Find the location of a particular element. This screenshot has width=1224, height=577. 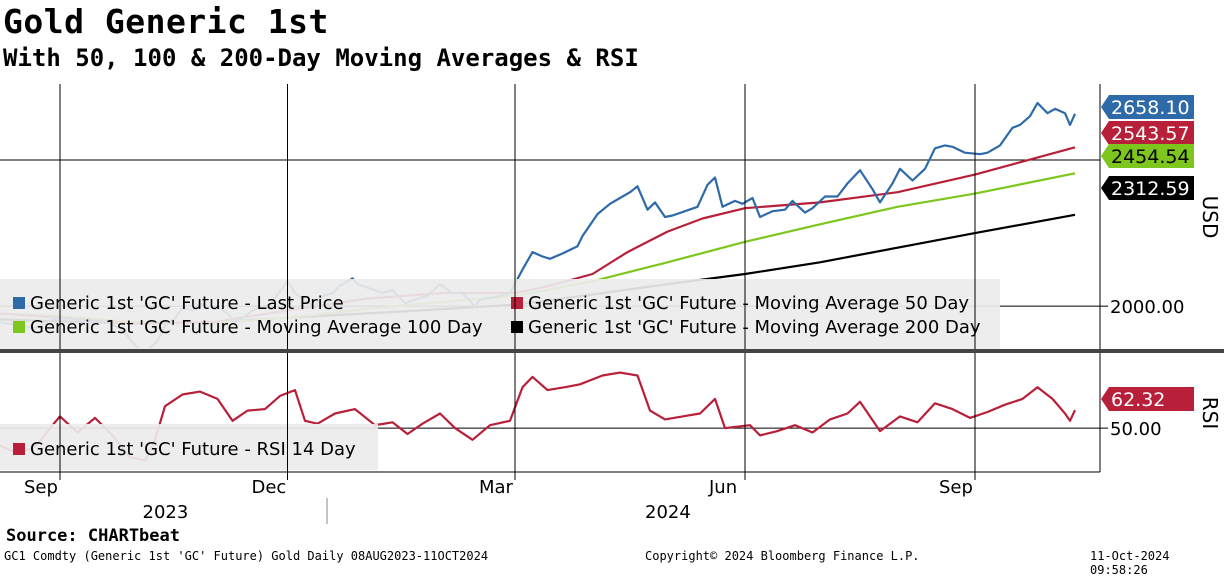

value-tag-label: 2658.10 is located at coordinates (1150, 108).